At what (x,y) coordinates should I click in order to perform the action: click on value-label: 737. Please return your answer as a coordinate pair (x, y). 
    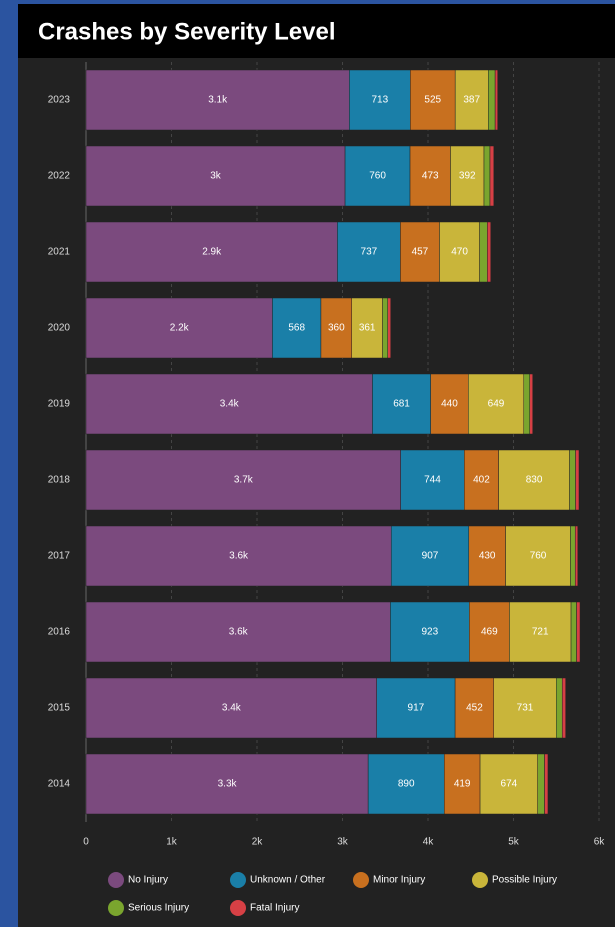
    Looking at the image, I should click on (369, 252).